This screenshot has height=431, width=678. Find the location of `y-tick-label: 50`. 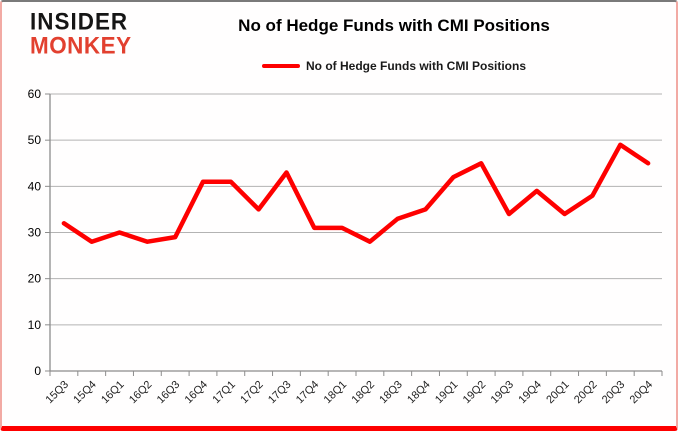

y-tick-label: 50 is located at coordinates (35, 140).